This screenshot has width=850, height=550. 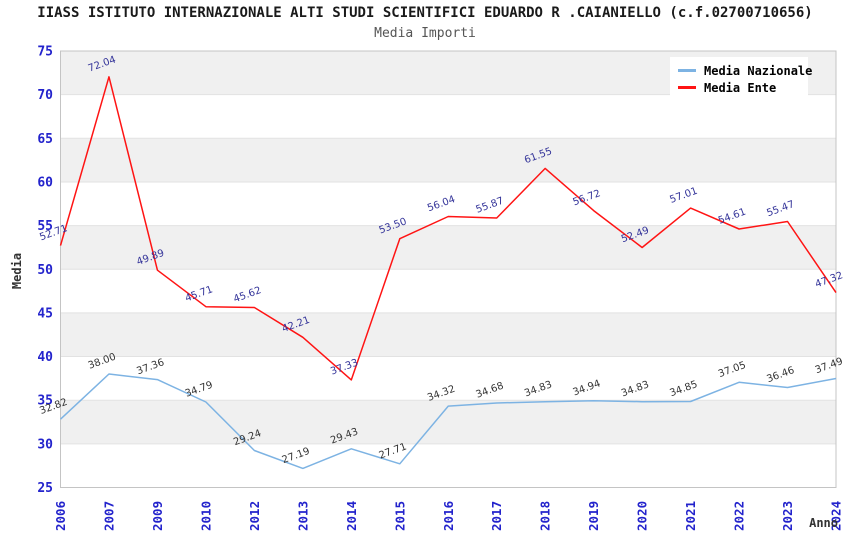 What do you see at coordinates (823, 523) in the screenshot?
I see `x-axis-title: Anno` at bounding box center [823, 523].